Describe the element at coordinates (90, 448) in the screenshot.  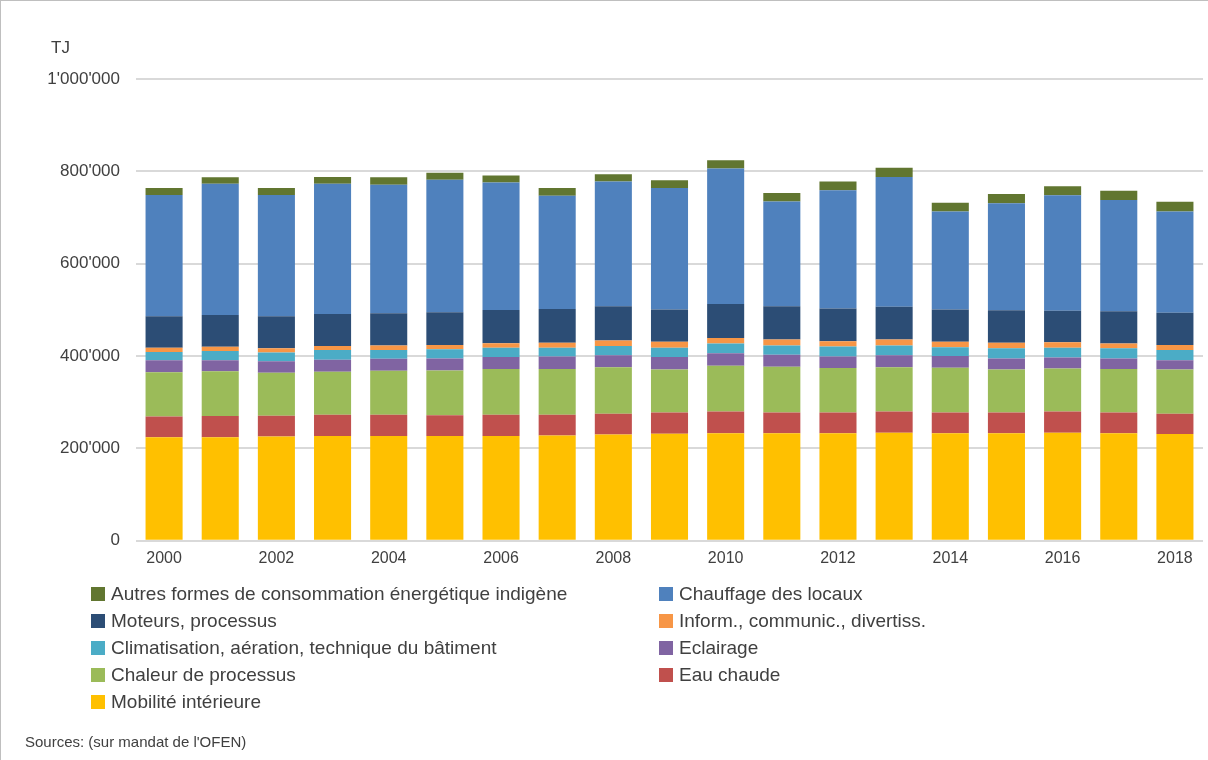
I see `y-tick-label: 200'000` at that location.